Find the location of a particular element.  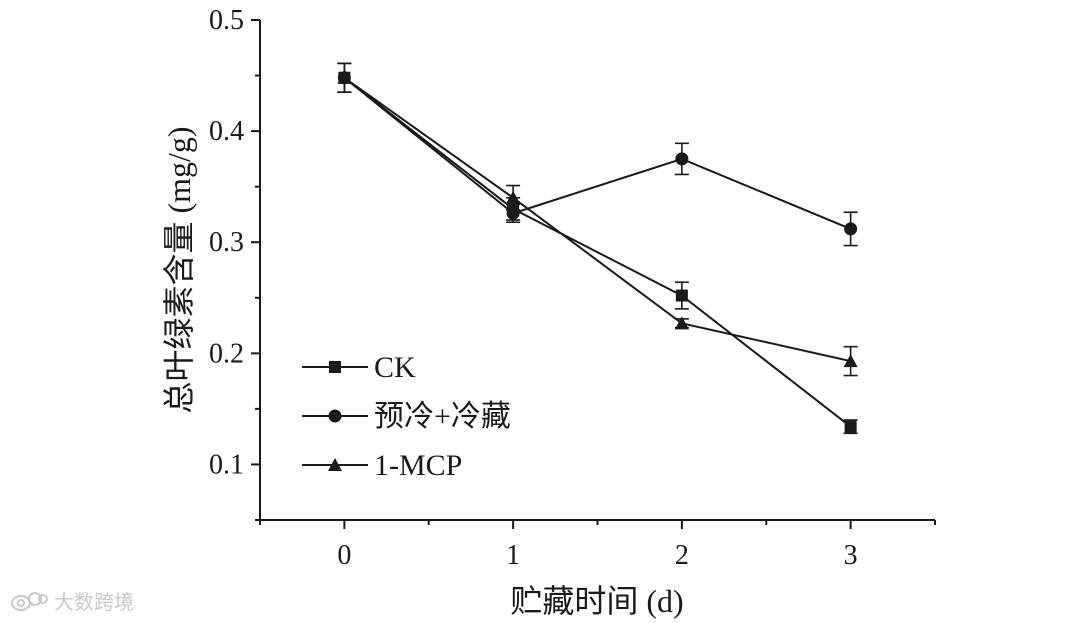

x-tick-label: 3 is located at coordinates (851, 555).